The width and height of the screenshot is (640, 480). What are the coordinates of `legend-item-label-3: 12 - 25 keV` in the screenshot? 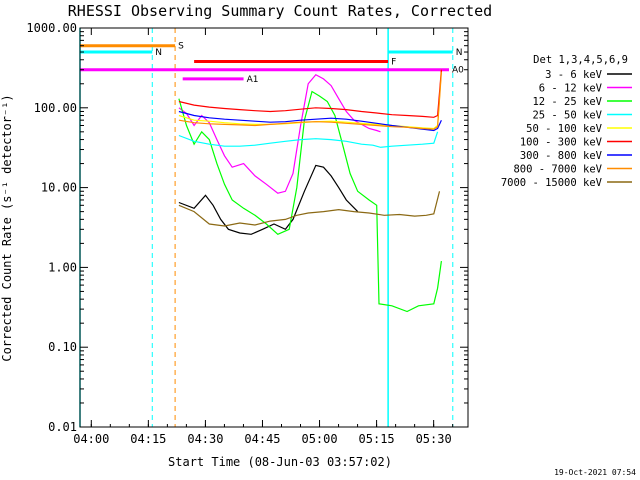 It's located at (567, 102).